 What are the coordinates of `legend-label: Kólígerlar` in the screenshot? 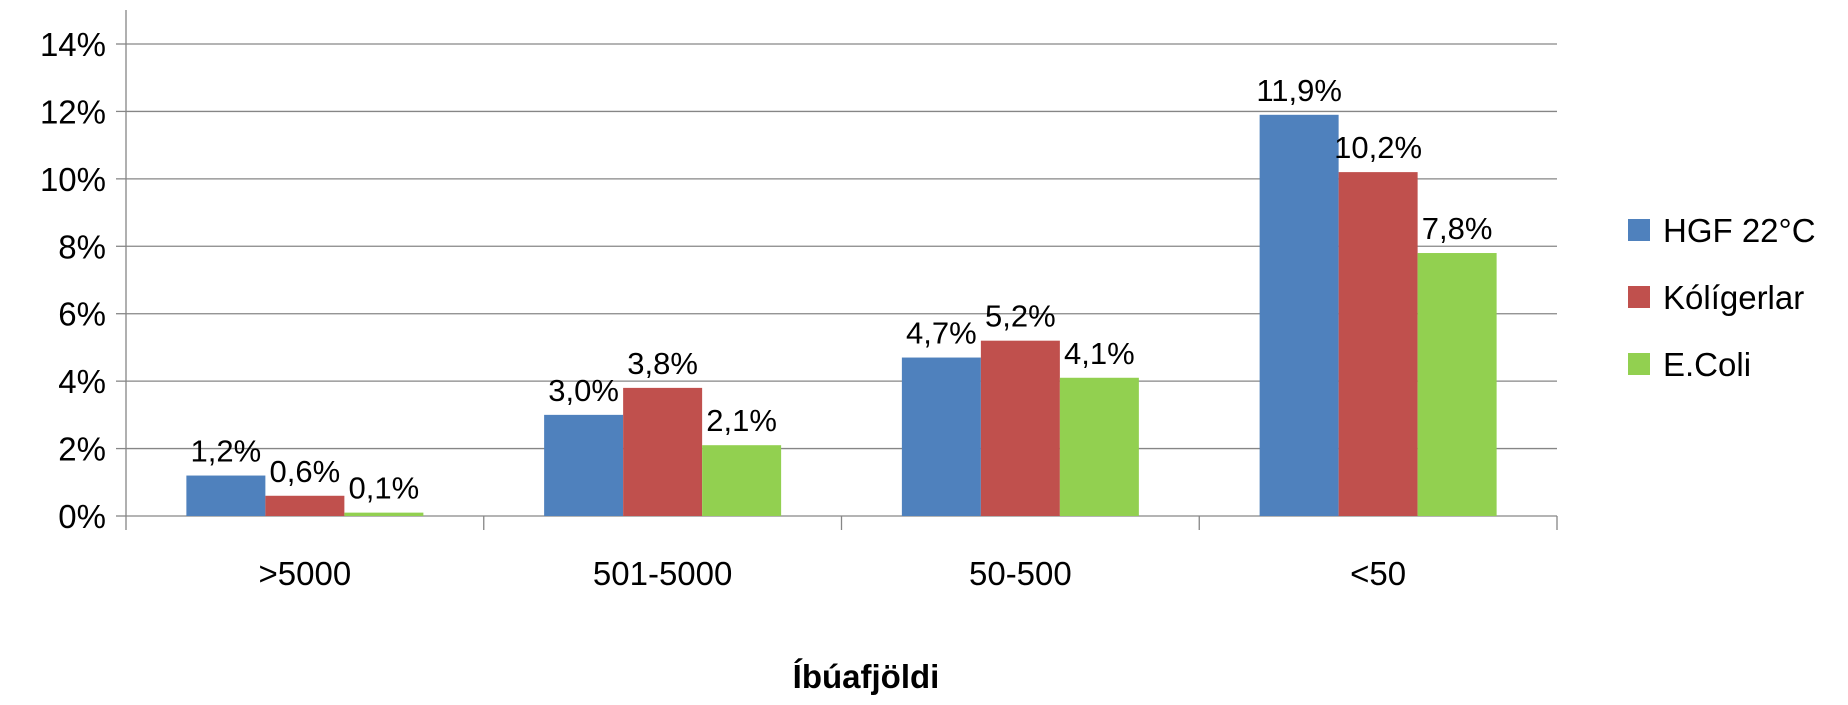 It's located at (1733, 297).